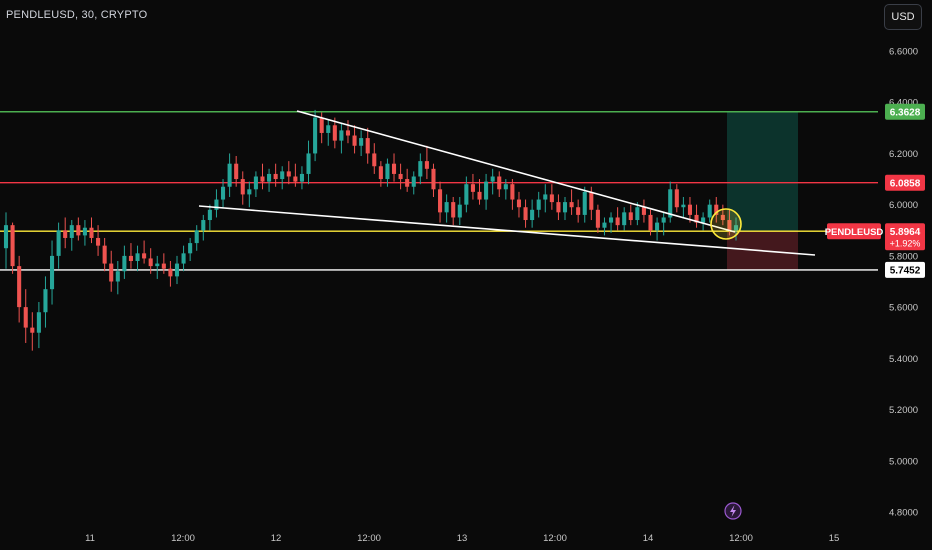 This screenshot has height=550, width=932. What do you see at coordinates (276, 538) in the screenshot?
I see `x-tick-label: 12` at bounding box center [276, 538].